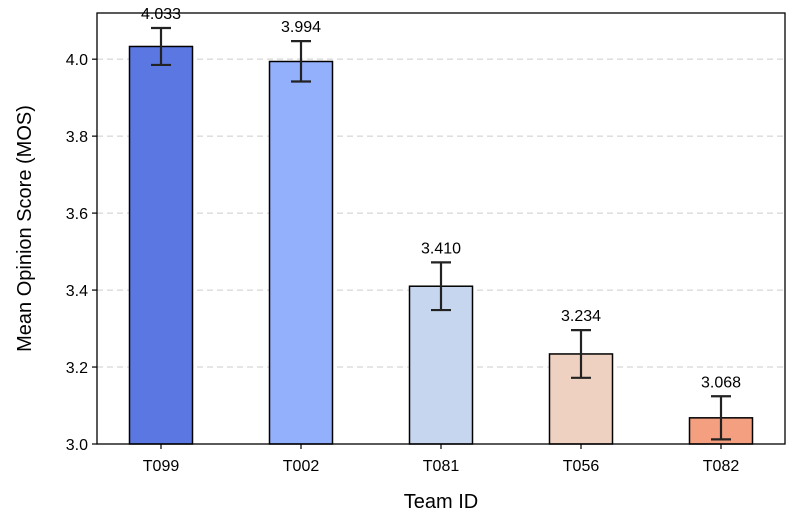 The width and height of the screenshot is (798, 528). Describe the element at coordinates (161, 245) in the screenshot. I see `bar-t099` at that location.